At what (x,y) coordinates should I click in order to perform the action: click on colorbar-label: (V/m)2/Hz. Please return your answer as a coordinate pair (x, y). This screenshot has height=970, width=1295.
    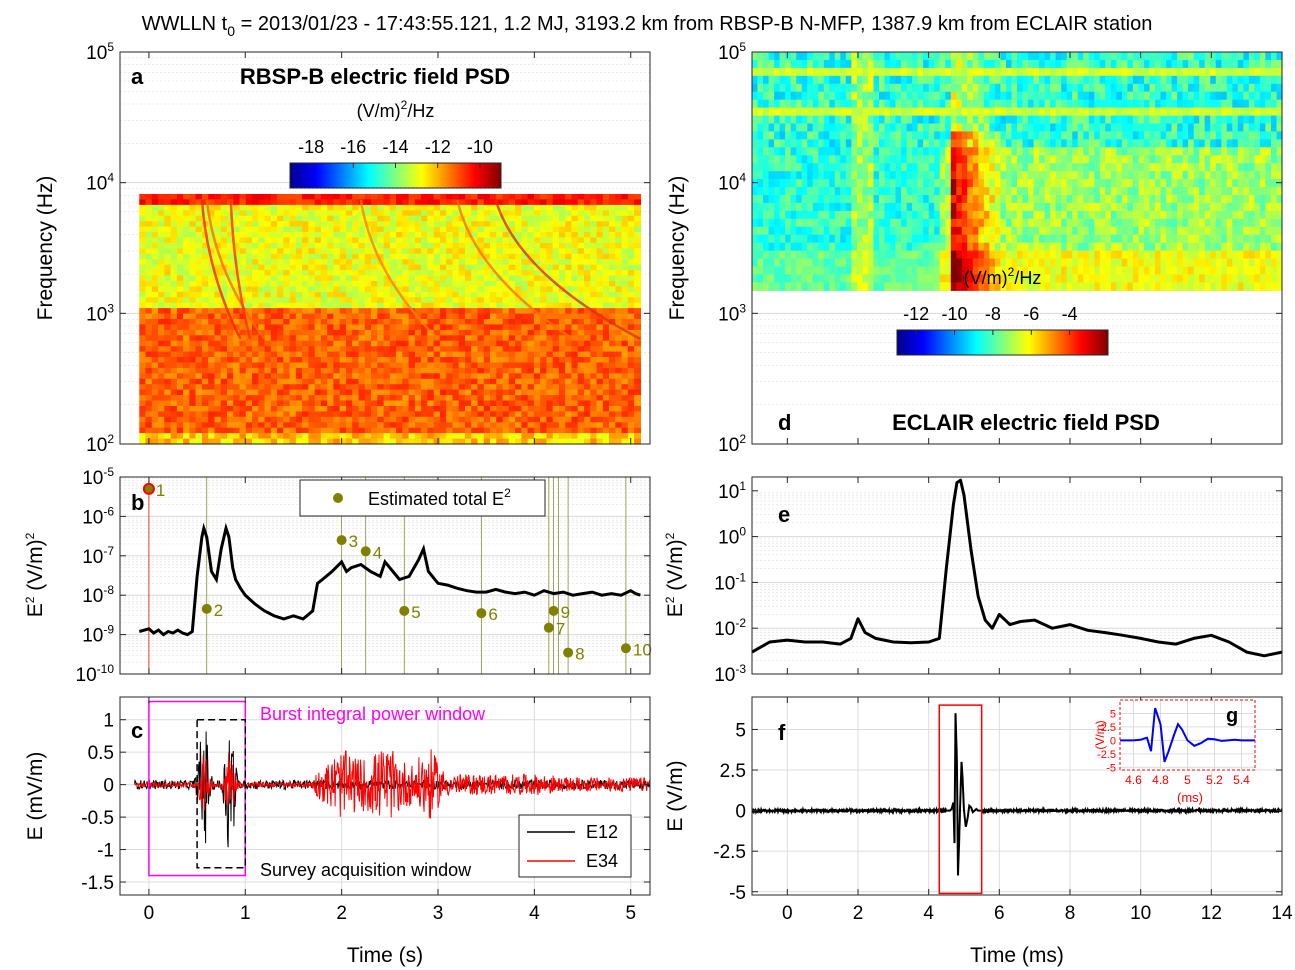
    Looking at the image, I should click on (396, 109).